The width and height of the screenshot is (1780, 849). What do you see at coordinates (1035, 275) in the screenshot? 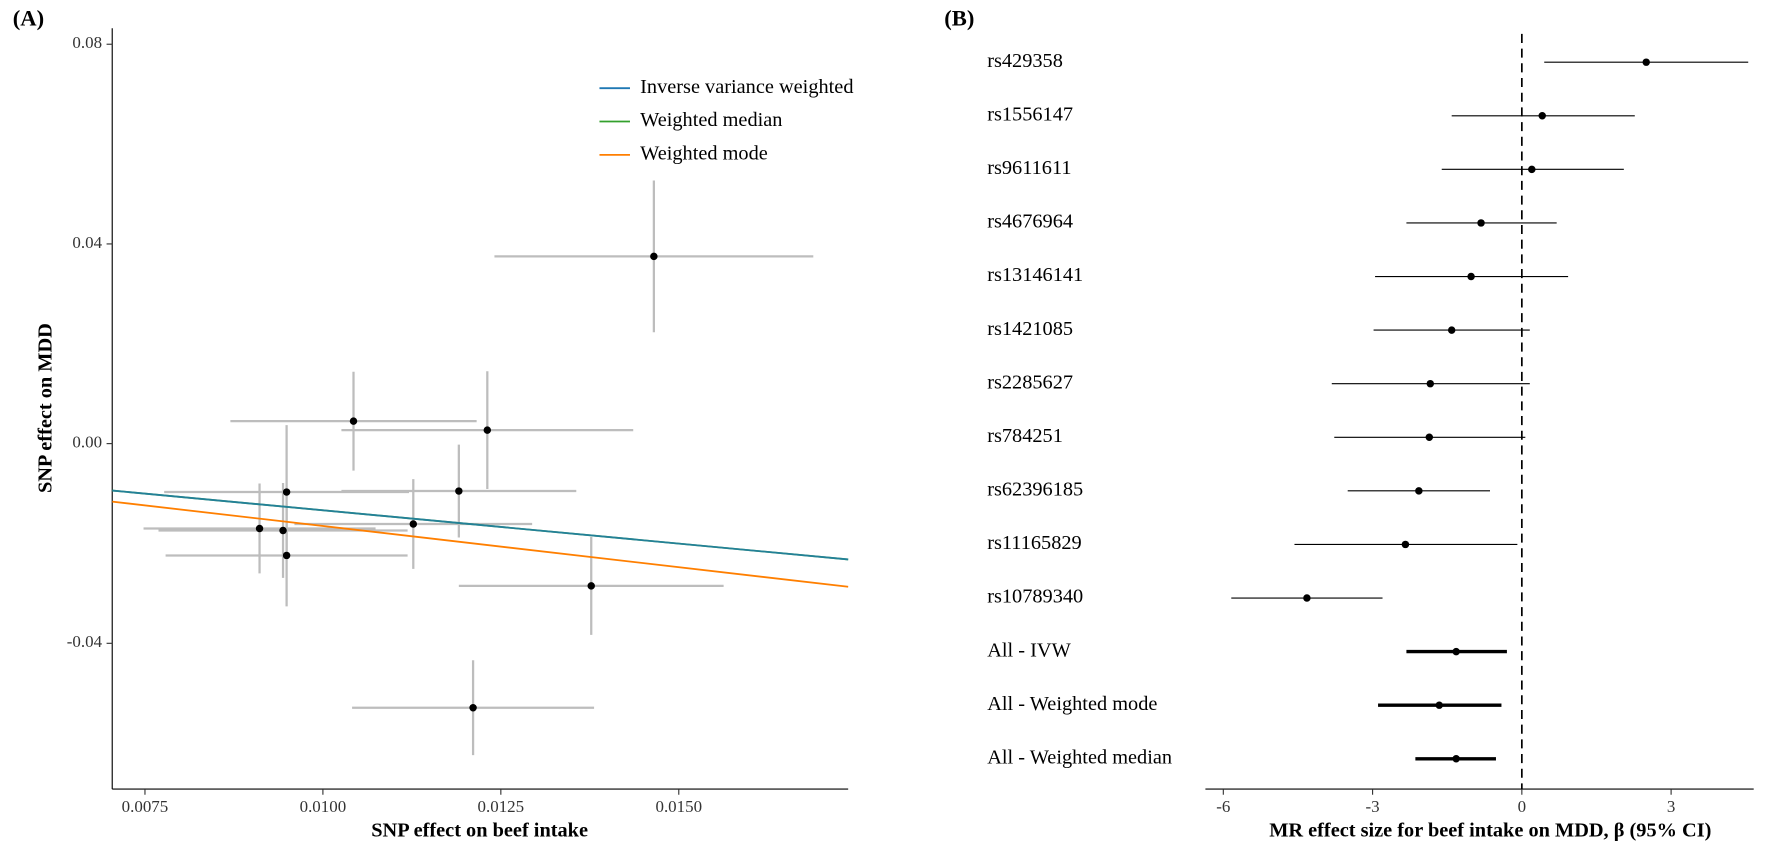
I see `row-label: rs13146141` at bounding box center [1035, 275].